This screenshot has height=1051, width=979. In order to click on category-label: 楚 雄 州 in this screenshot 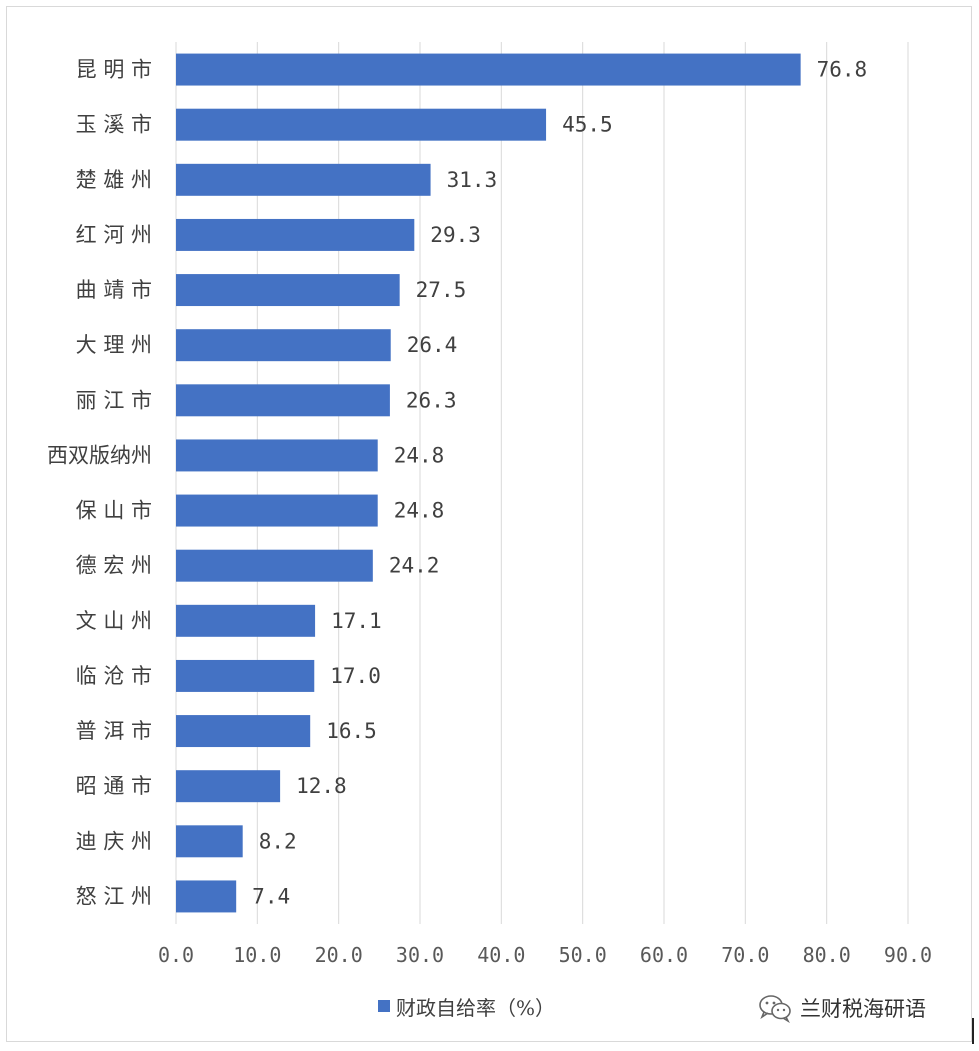, I will do `click(114, 180)`.